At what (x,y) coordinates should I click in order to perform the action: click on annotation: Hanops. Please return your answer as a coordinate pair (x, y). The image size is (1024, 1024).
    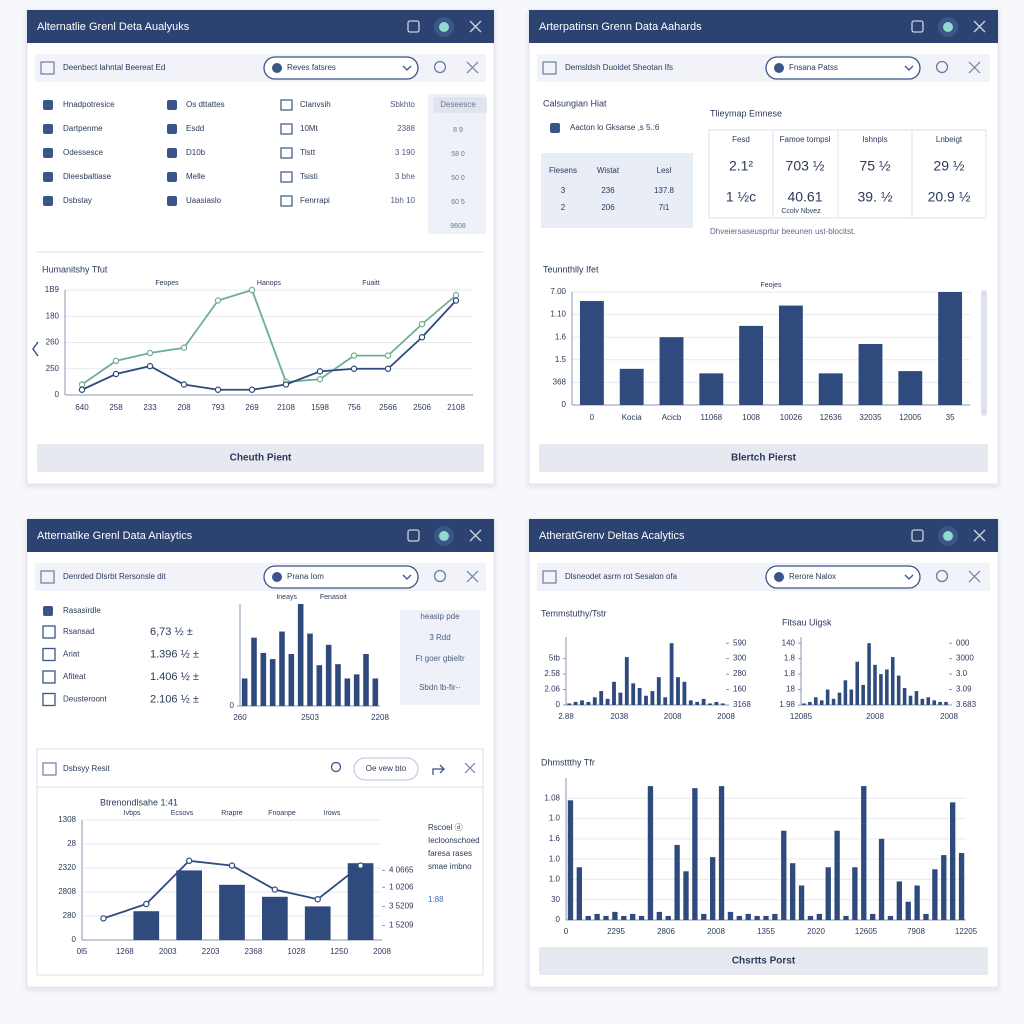
    Looking at the image, I should click on (269, 283).